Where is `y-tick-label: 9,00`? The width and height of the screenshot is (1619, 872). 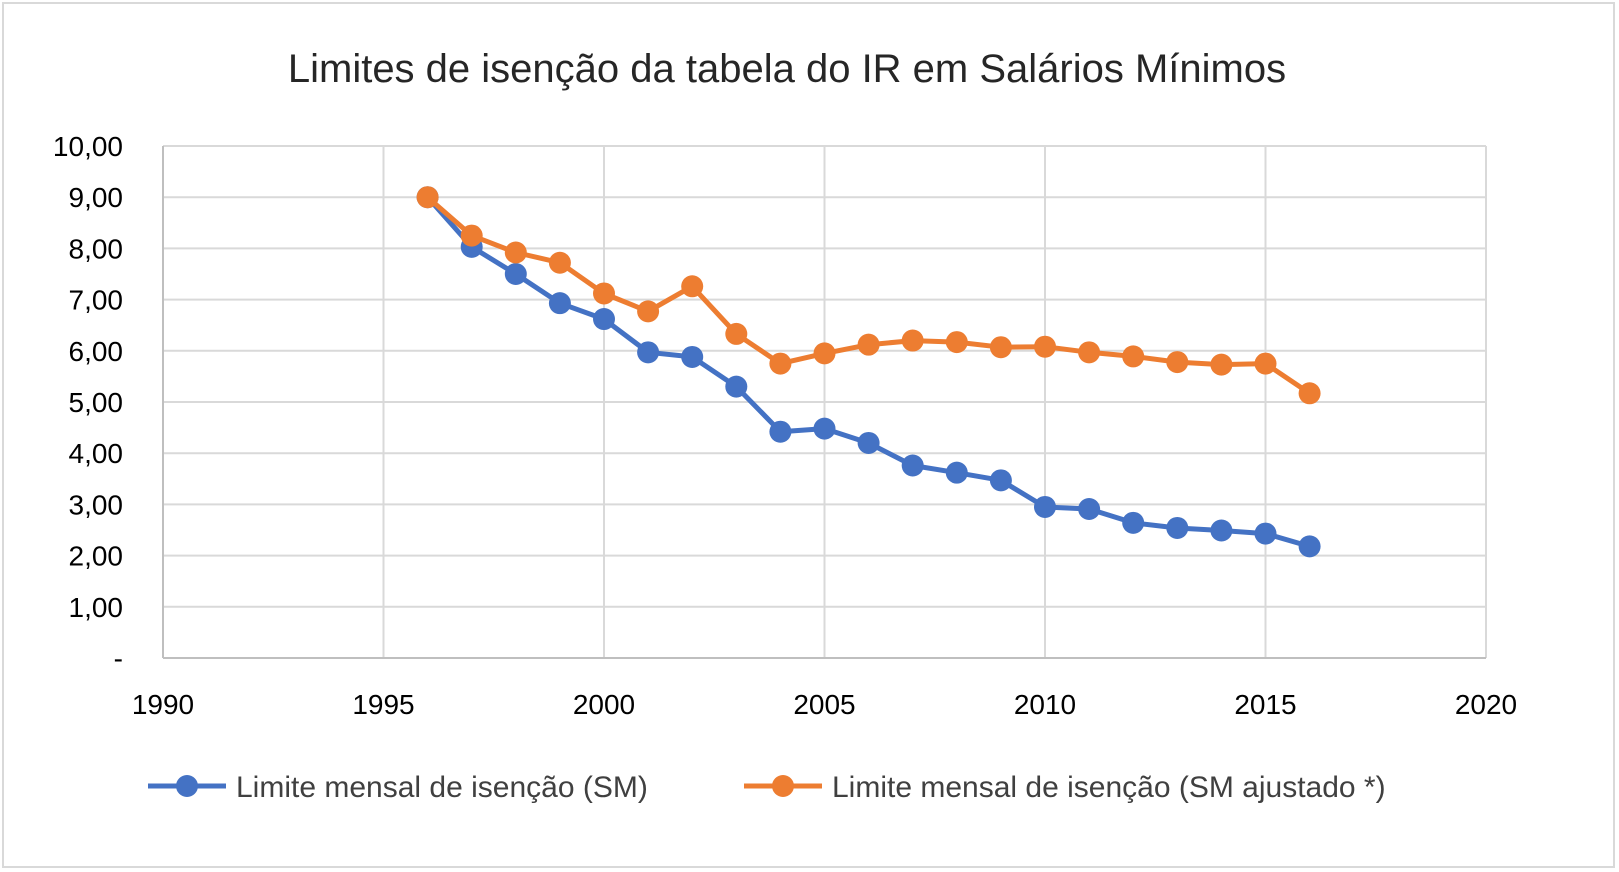 y-tick-label: 9,00 is located at coordinates (96, 197).